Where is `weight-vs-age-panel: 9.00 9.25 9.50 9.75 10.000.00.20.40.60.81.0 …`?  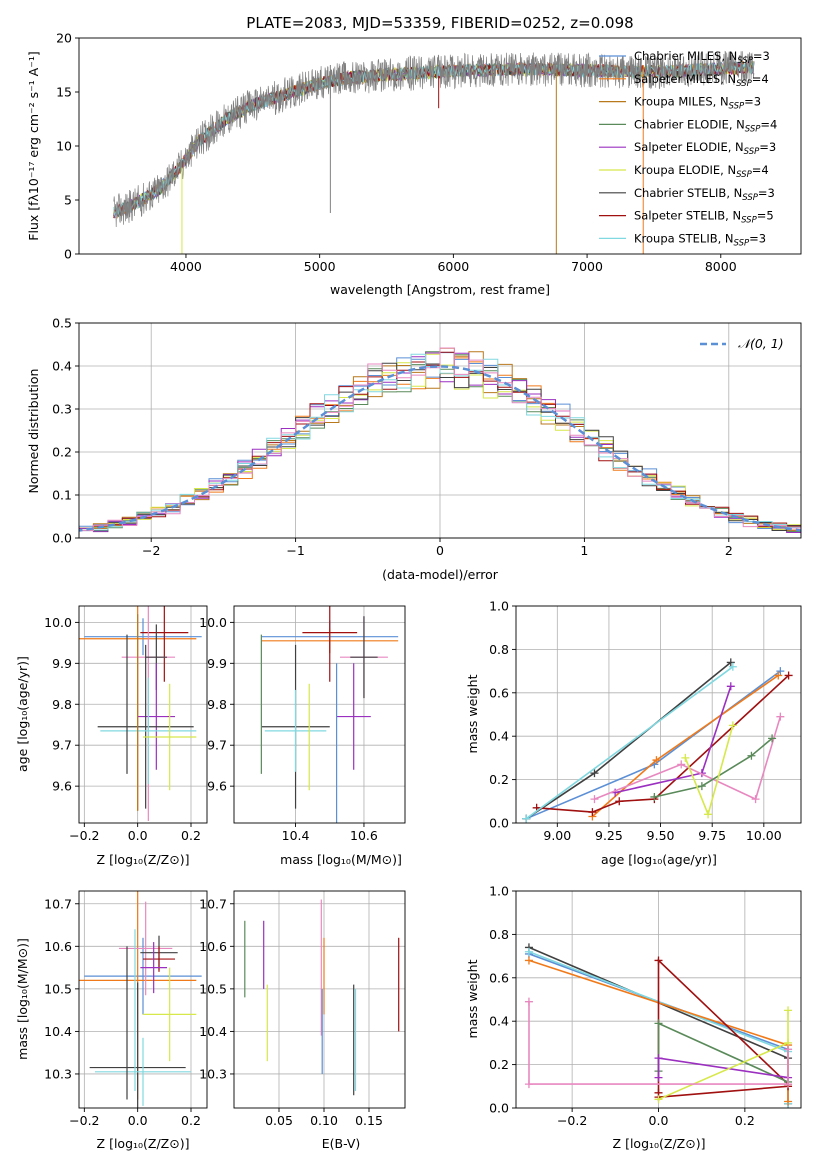 weight-vs-age-panel: 9.00 9.25 9.50 9.75 10.000.00.20.40.60.81.0 … is located at coordinates (633, 733).